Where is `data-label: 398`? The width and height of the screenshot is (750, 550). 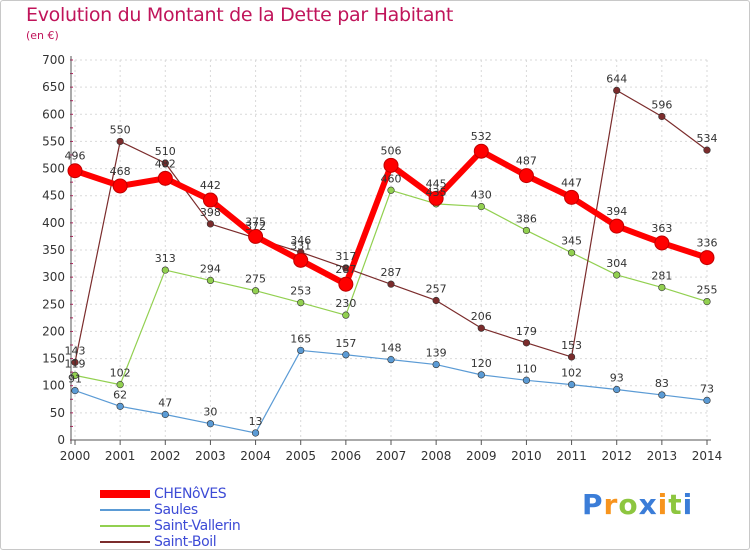 data-label: 398 is located at coordinates (210, 212).